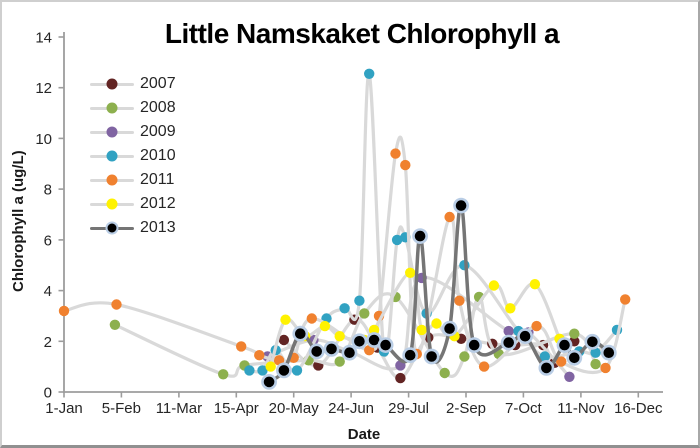 The image size is (700, 448). I want to click on y-tick-label: 14, so click(43, 38).